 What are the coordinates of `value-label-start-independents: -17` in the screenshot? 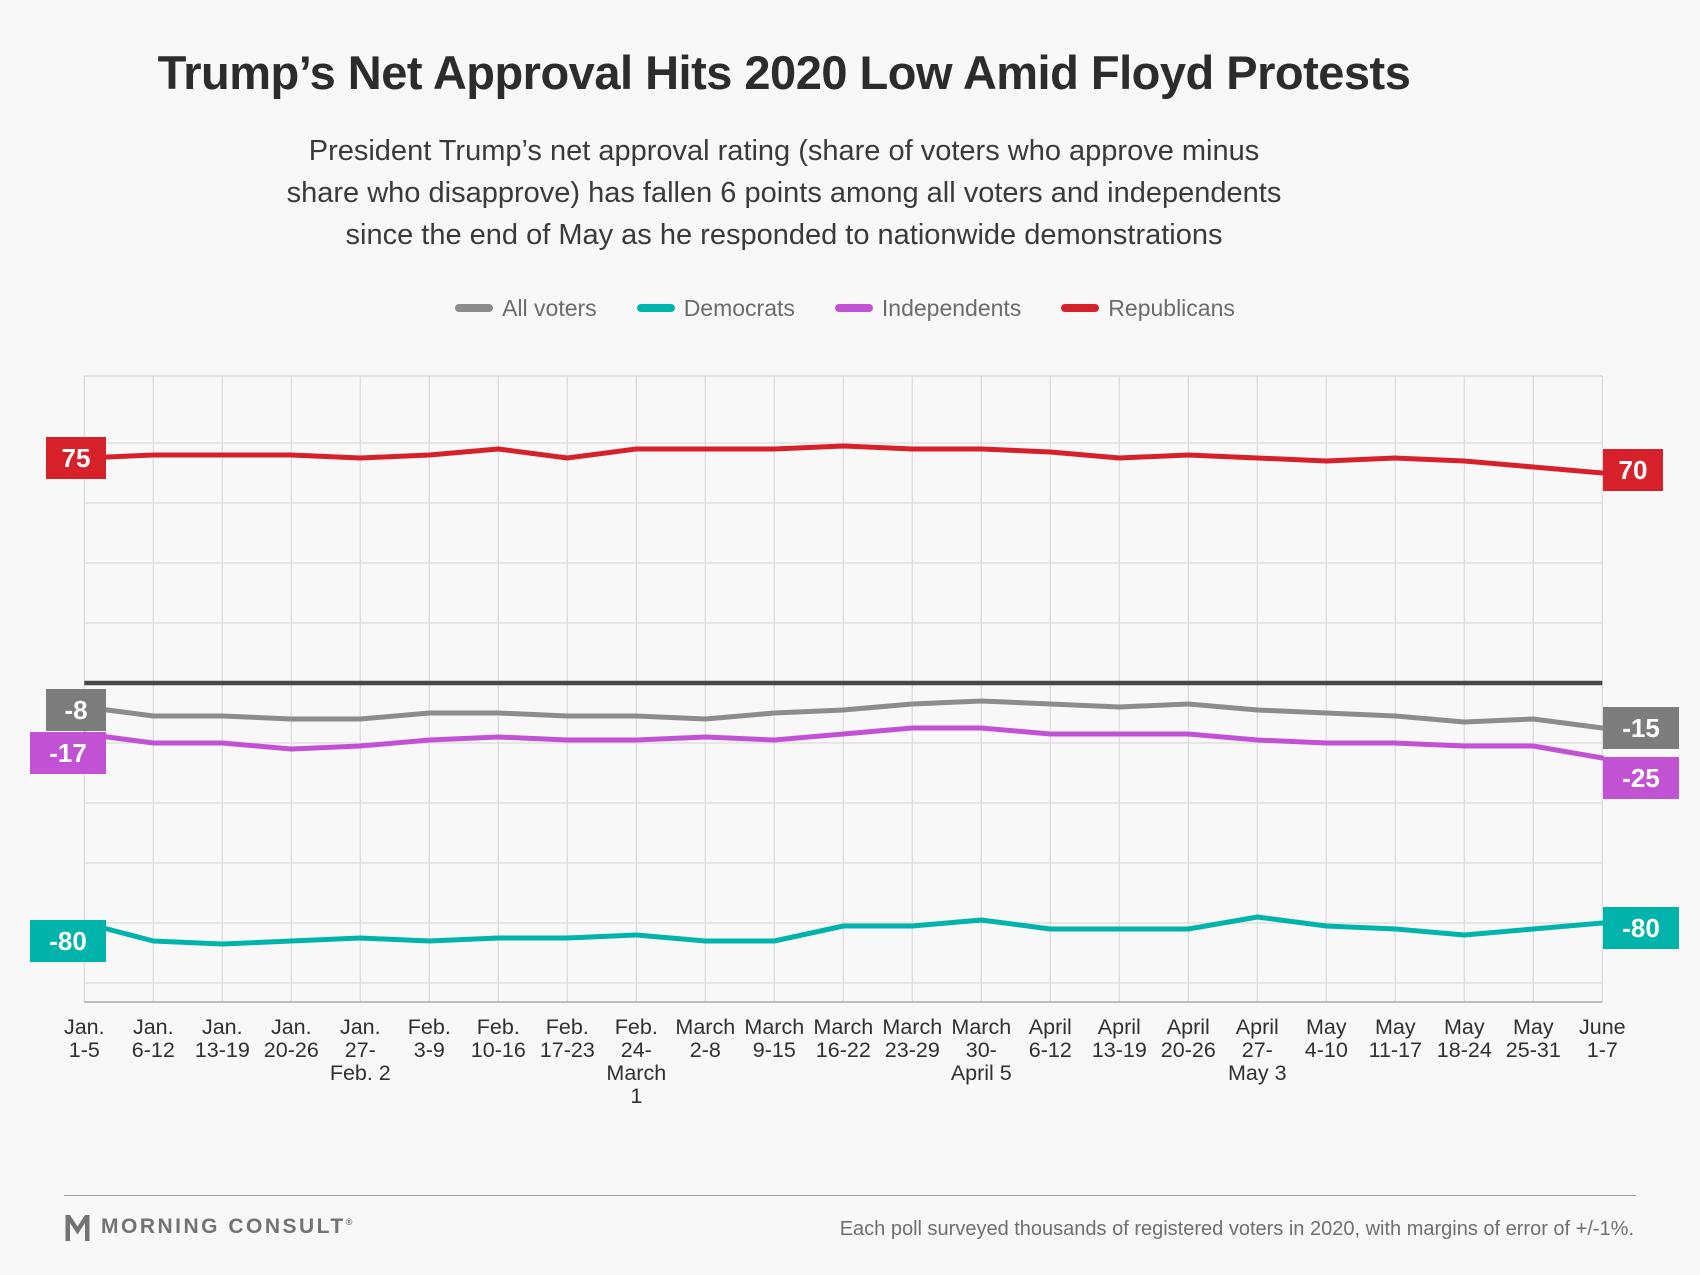 It's located at (68, 753).